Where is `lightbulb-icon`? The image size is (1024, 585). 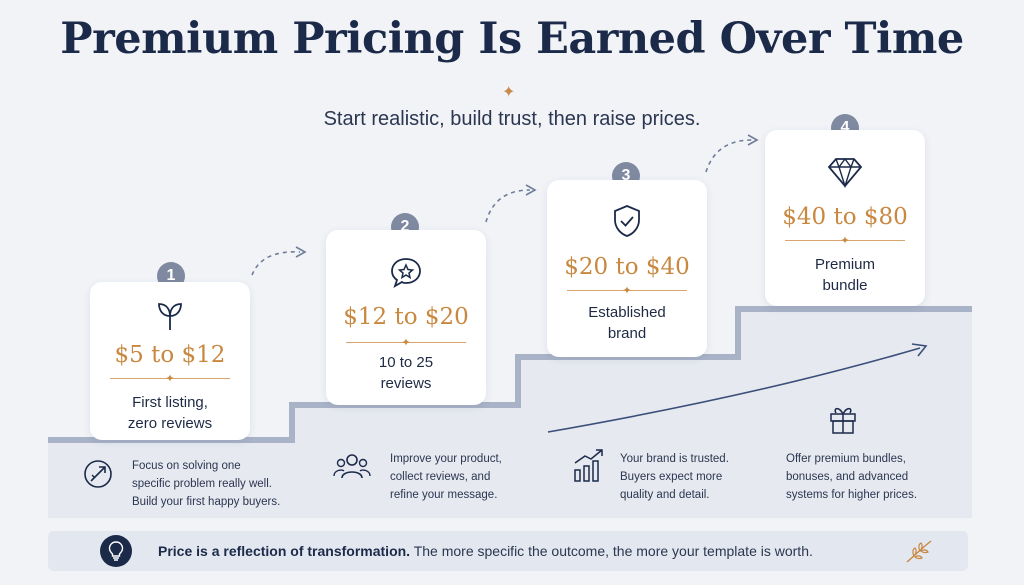 lightbulb-icon is located at coordinates (116, 551).